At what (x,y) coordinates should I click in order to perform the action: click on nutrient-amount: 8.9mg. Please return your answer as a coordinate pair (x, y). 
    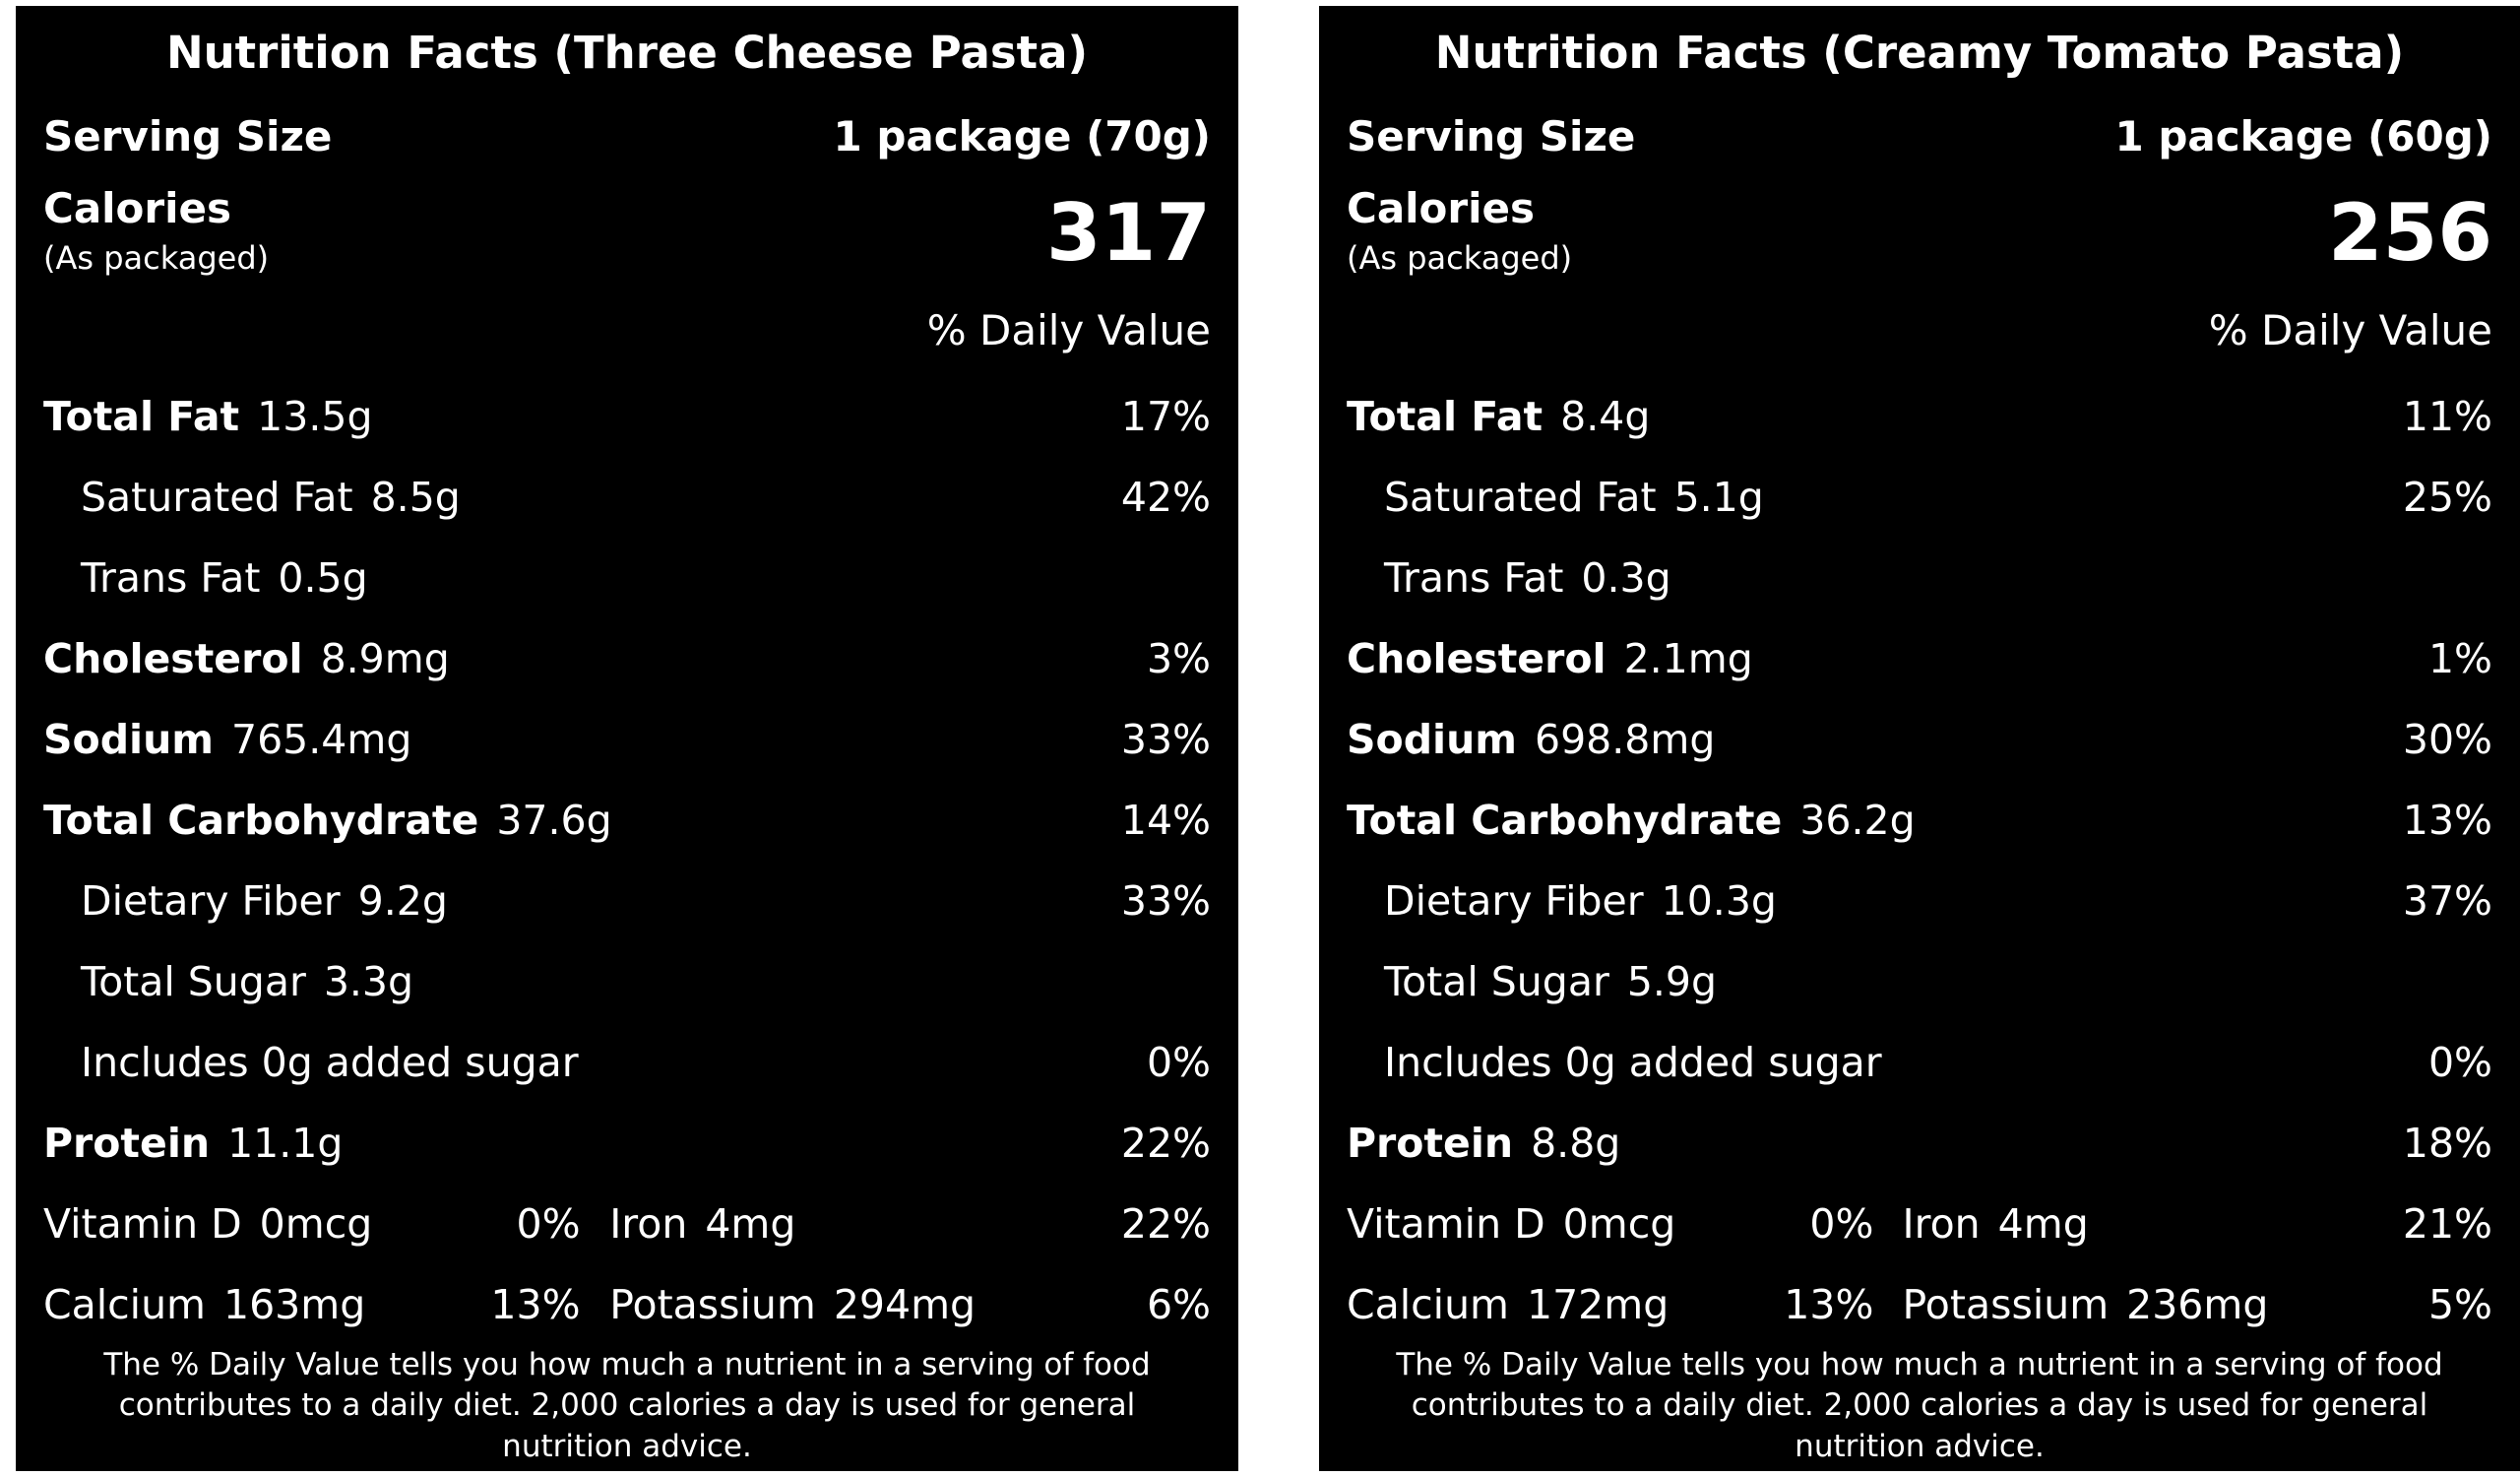
    Looking at the image, I should click on (385, 658).